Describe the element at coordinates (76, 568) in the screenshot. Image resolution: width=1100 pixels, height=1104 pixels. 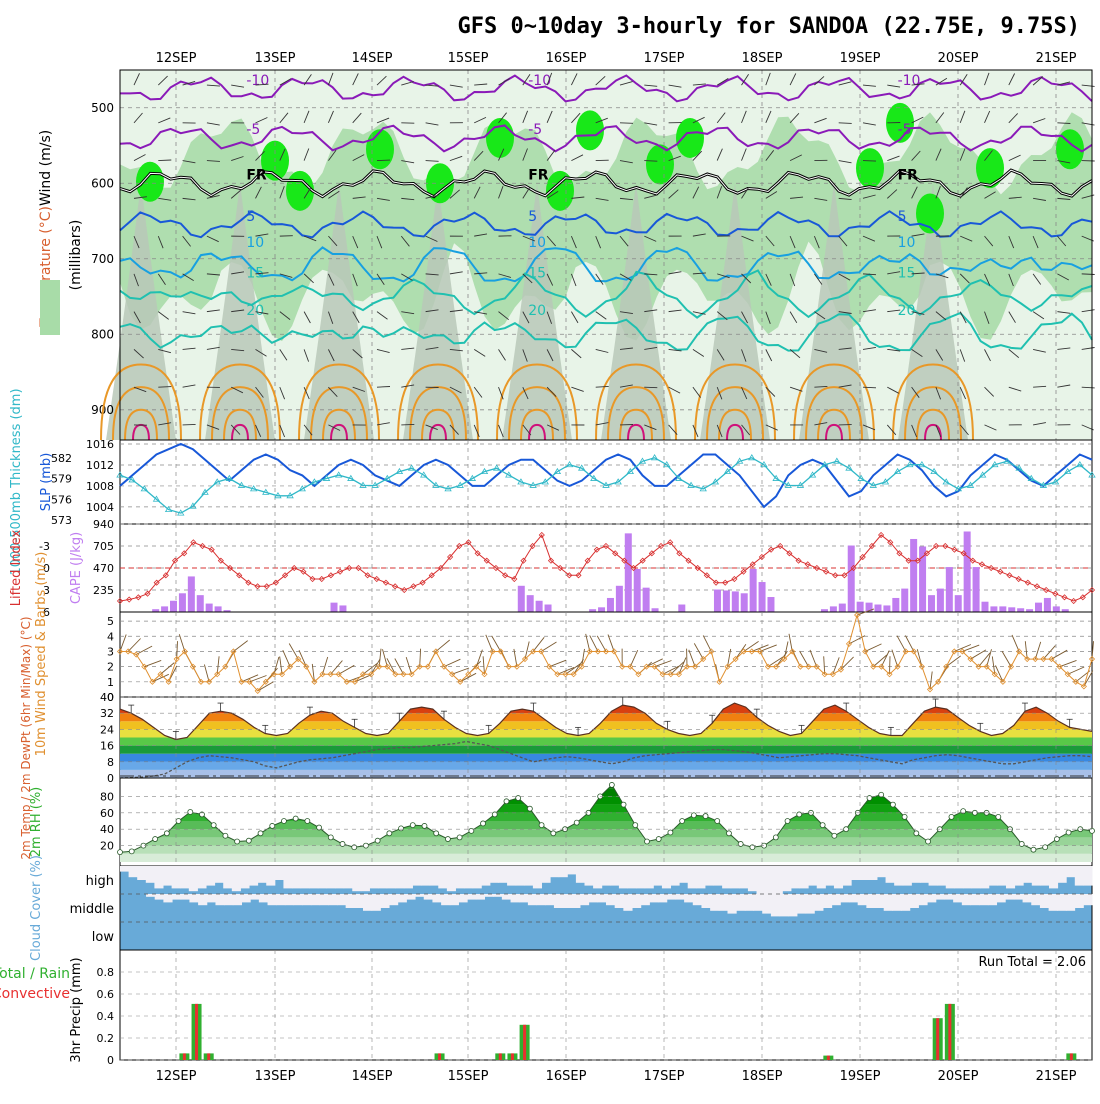
I see `cape-ylabel: CAPE (J/kg)` at that location.